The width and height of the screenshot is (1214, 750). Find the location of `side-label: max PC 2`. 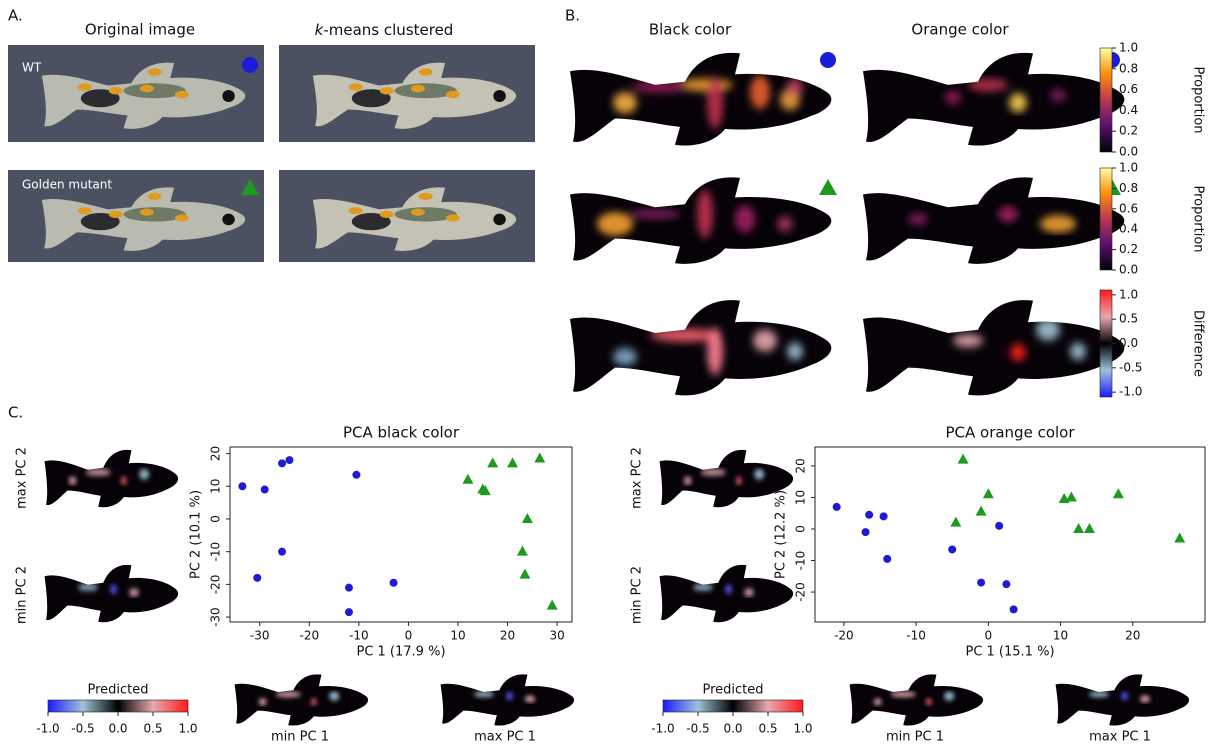

side-label: max PC 2 is located at coordinates (637, 478).